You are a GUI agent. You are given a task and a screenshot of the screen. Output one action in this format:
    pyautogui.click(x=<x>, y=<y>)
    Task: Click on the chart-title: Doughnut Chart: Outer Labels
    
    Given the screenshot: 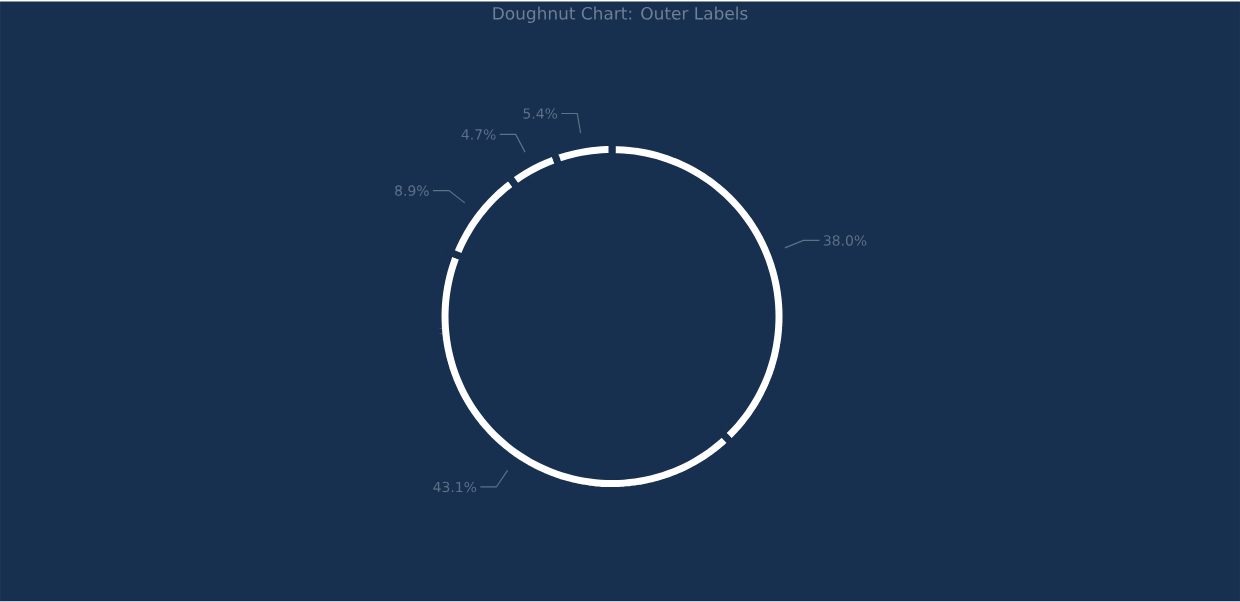 What is the action you would take?
    pyautogui.click(x=620, y=15)
    